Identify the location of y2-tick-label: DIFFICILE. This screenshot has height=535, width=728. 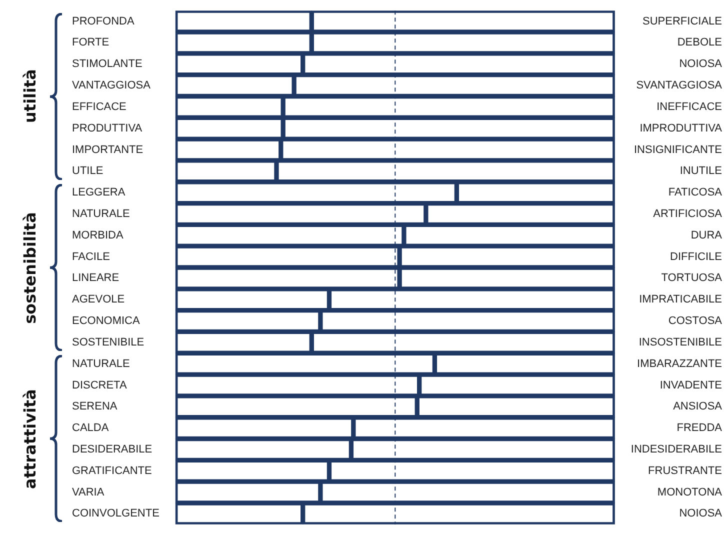
(696, 256).